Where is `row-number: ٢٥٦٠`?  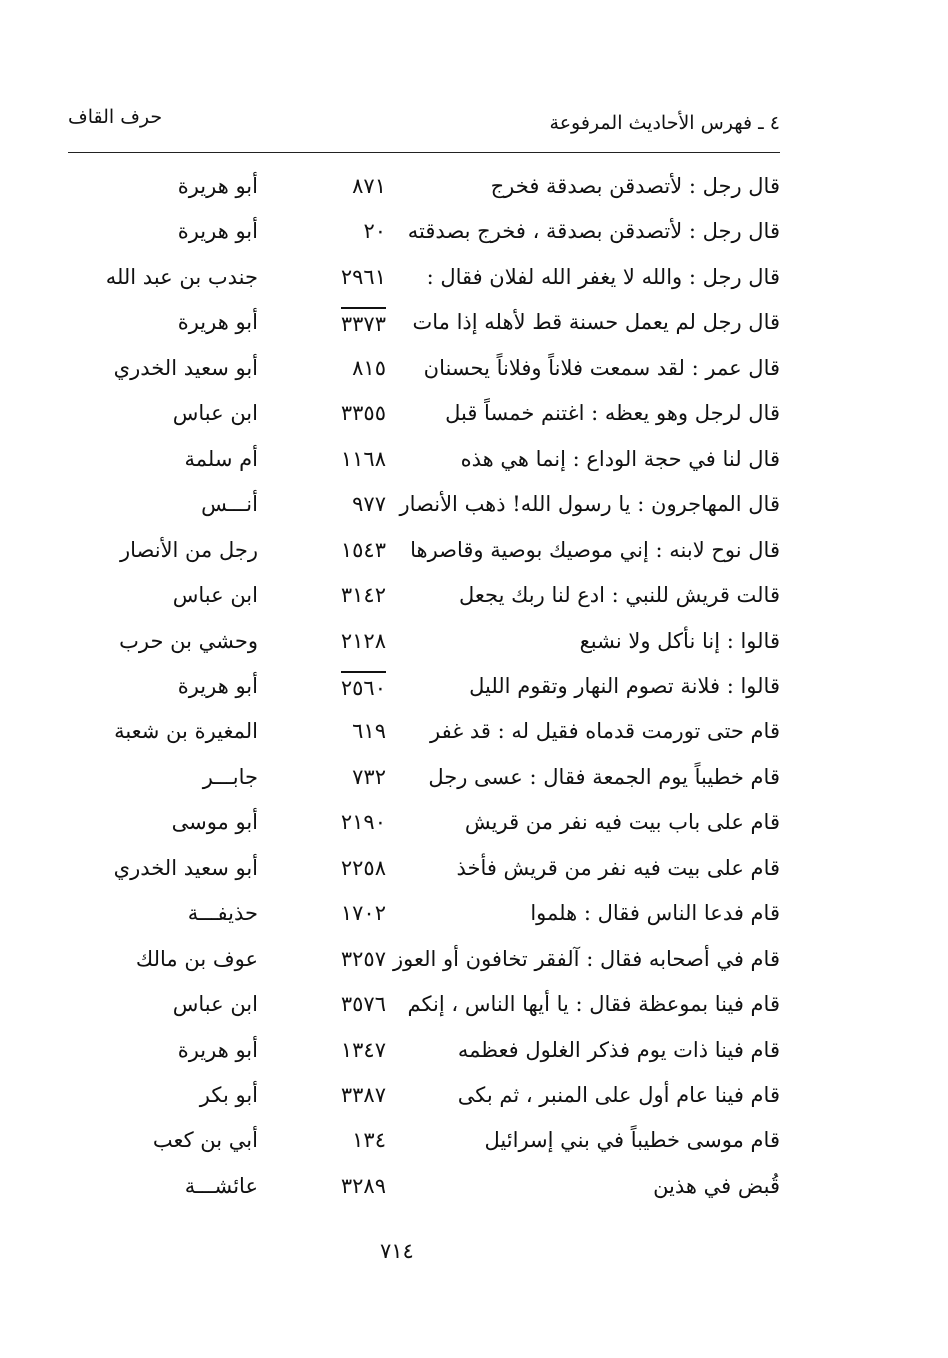 row-number: ٢٥٦٠ is located at coordinates (363, 686).